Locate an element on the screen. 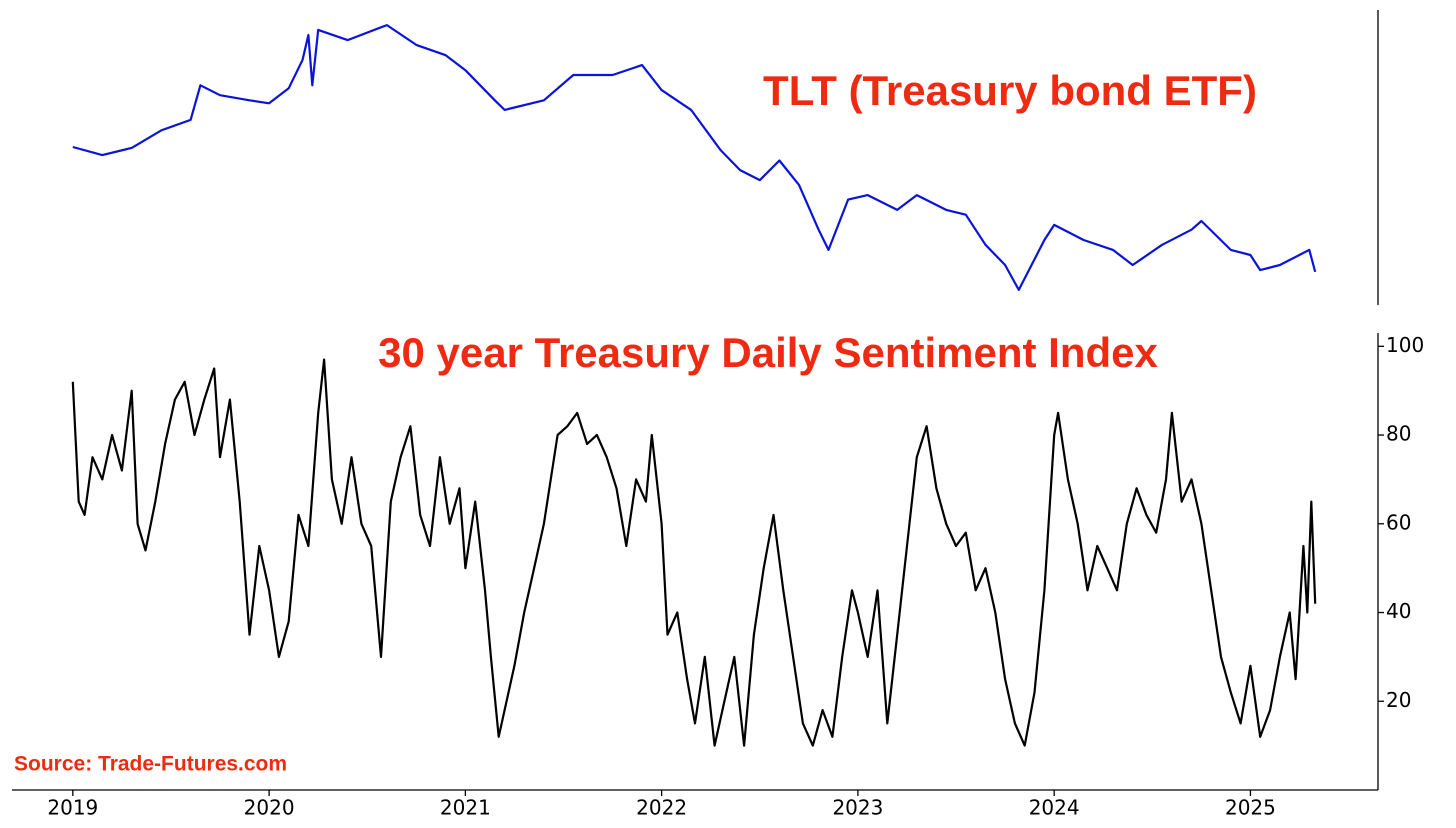 The height and width of the screenshot is (828, 1456). x-tick-label: 2019 is located at coordinates (72, 808).